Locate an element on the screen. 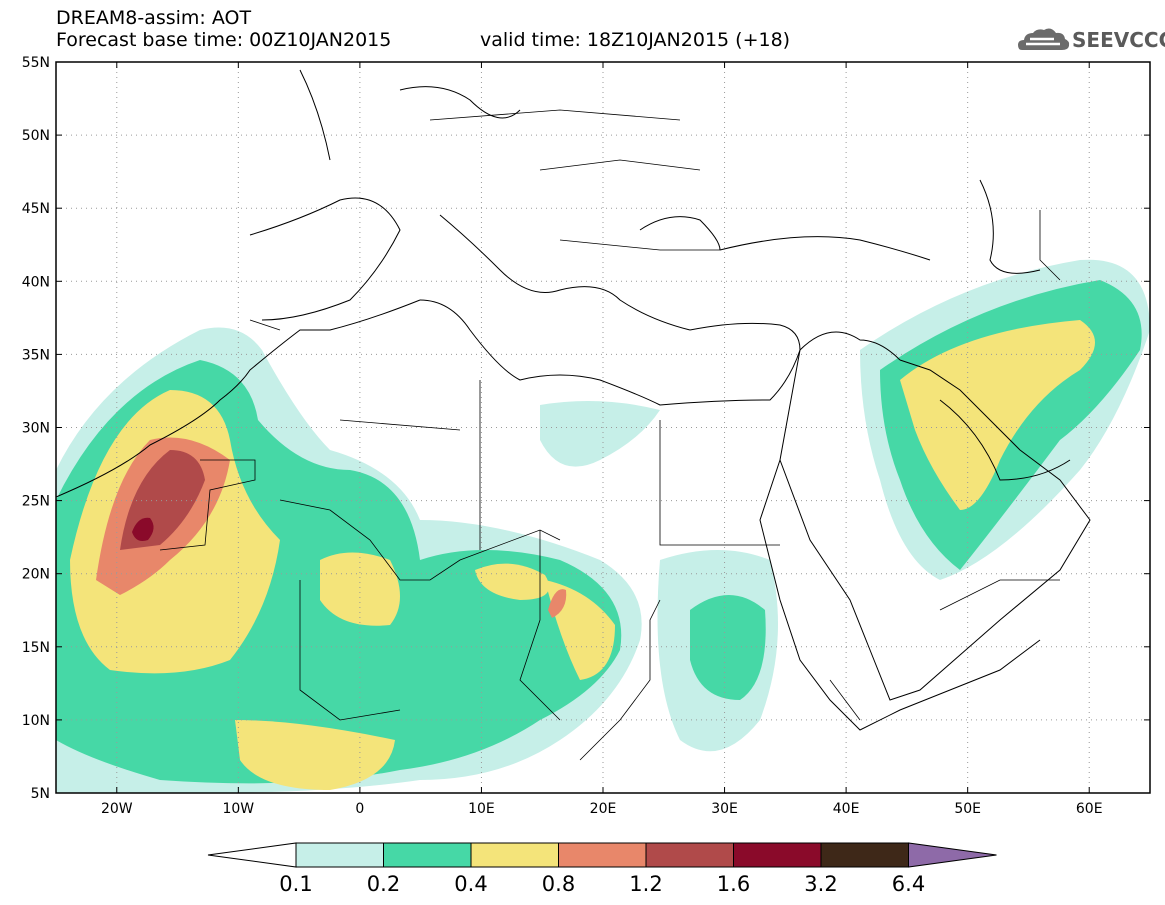 Image resolution: width=1165 pixels, height=905 pixels. lat-label: 45N is located at coordinates (36, 209).